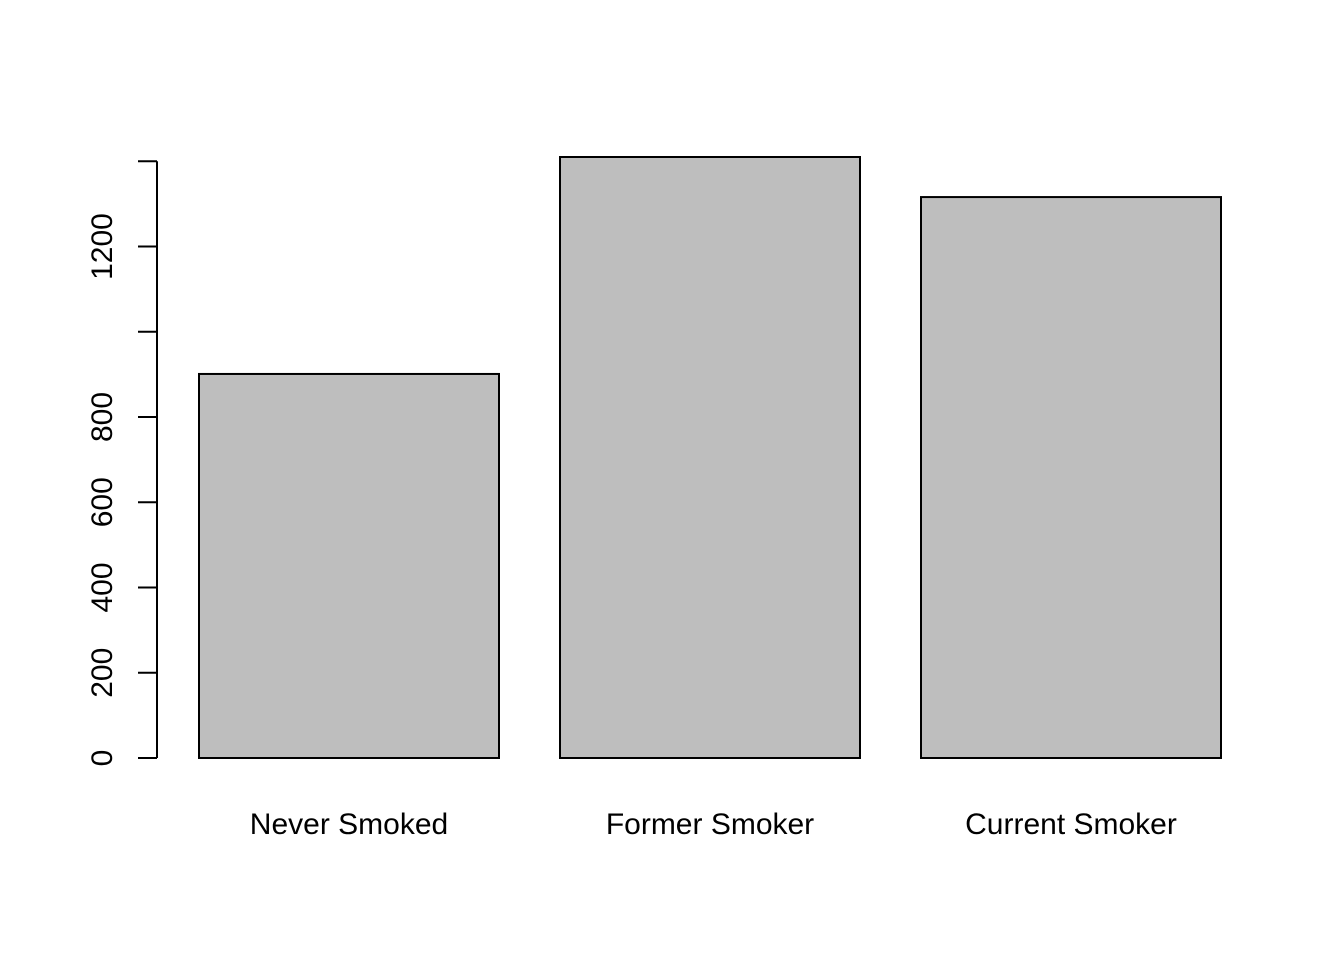  I want to click on bar-current-smoker, so click(1071, 478).